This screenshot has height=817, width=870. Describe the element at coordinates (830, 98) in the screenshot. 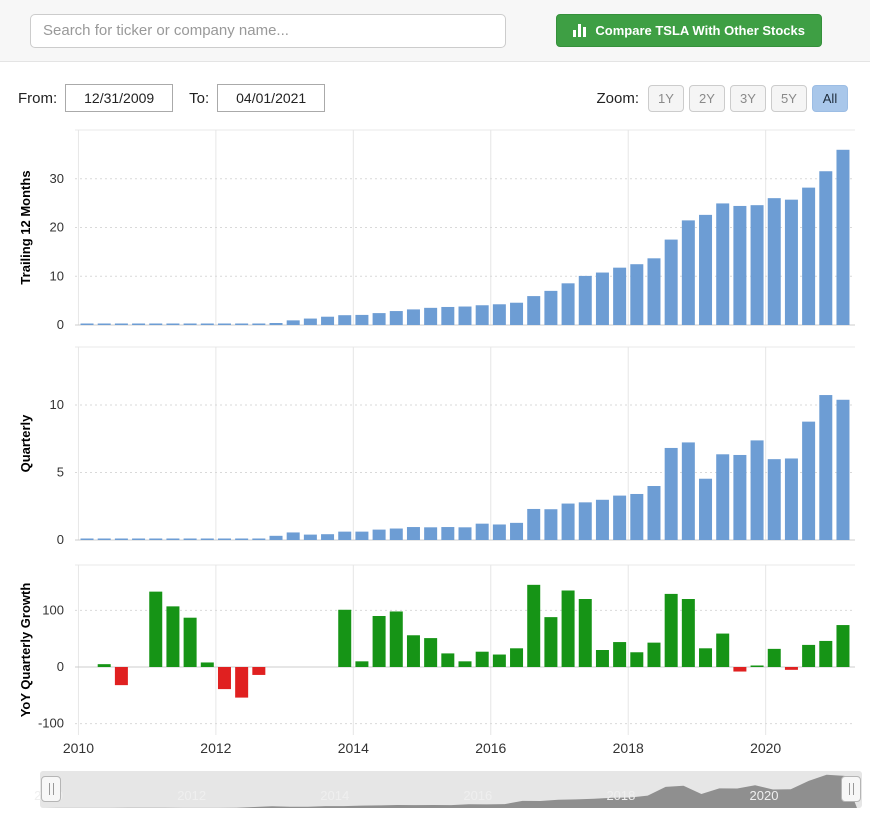

I see `zoom-all-button: All` at that location.